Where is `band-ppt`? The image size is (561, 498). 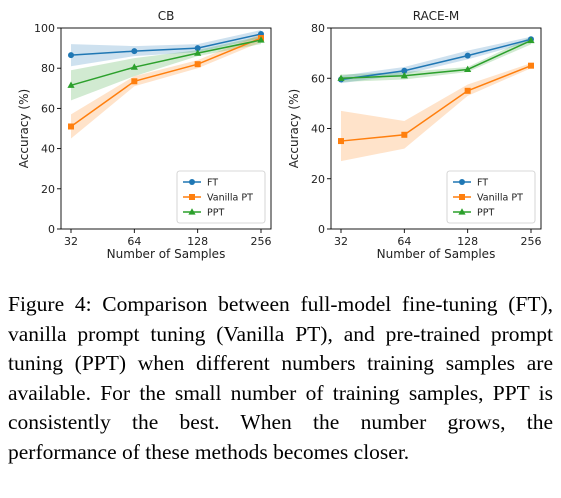
band-ppt is located at coordinates (166, 68).